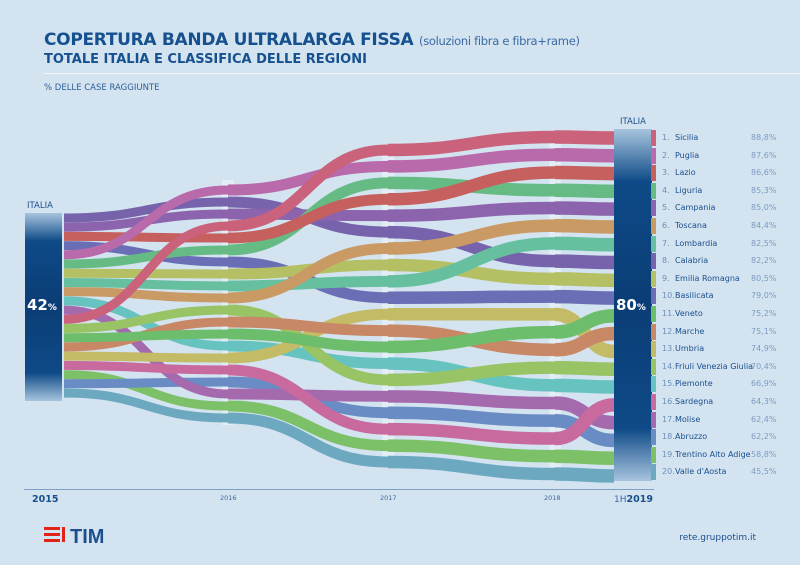  What do you see at coordinates (764, 278) in the screenshot?
I see `region-value: 80,5%` at bounding box center [764, 278].